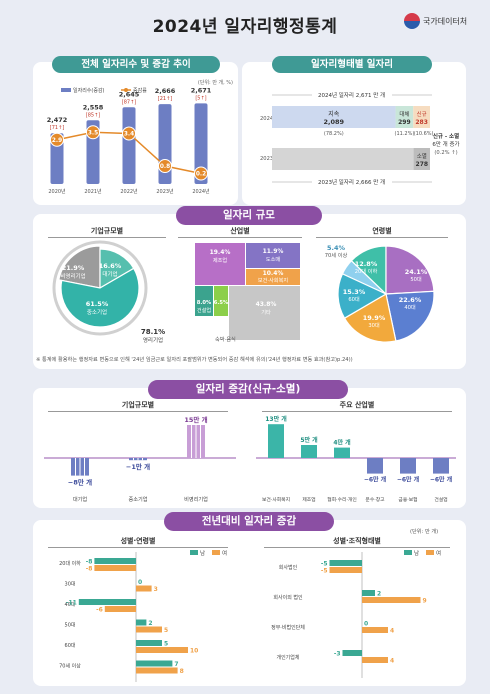 The image size is (490, 694). What do you see at coordinates (357, 542) in the screenshot?
I see `yoy-org-label: 성별·조직형태별` at bounding box center [357, 542].